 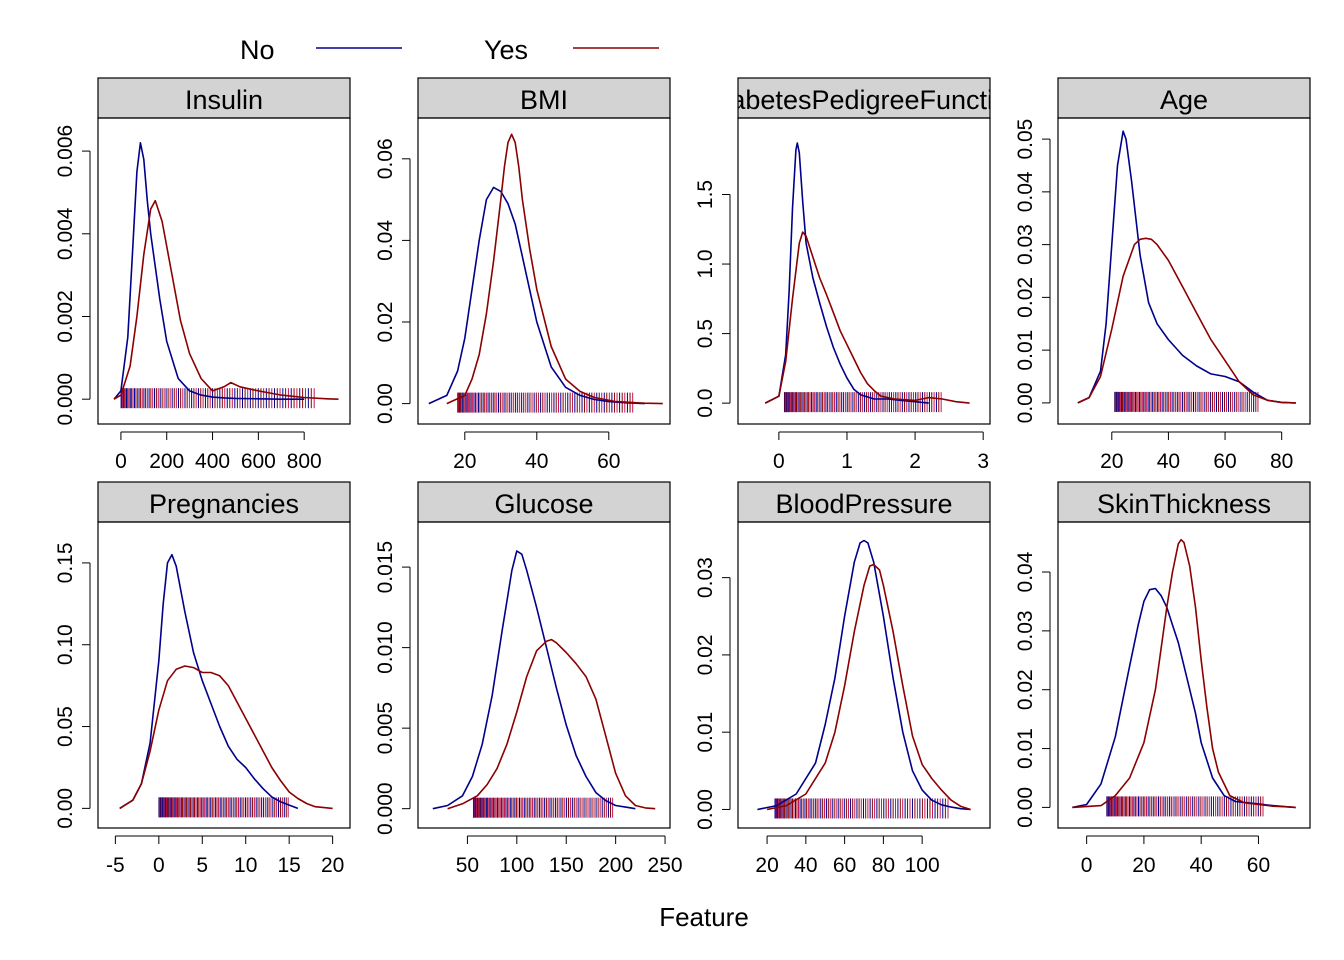 What do you see at coordinates (864, 100) in the screenshot?
I see `strip-label-diabetespedigreefunction: DiabetesPedigreeFunction` at bounding box center [864, 100].